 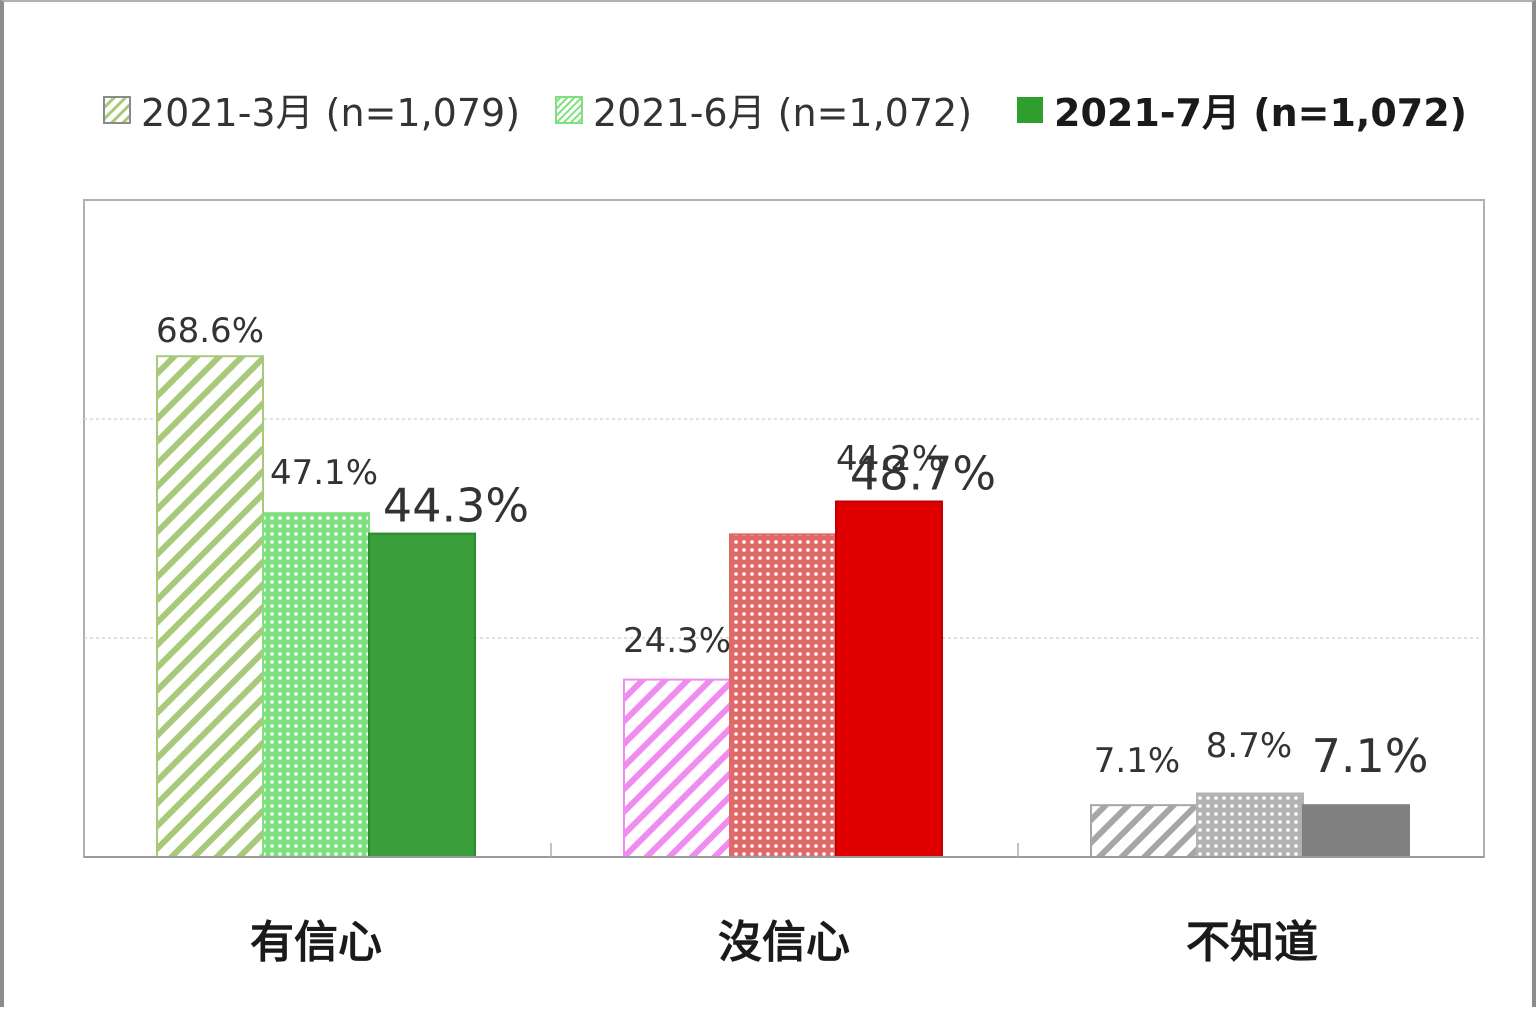 What do you see at coordinates (784, 850) in the screenshot?
I see `x-axis-ticks` at bounding box center [784, 850].